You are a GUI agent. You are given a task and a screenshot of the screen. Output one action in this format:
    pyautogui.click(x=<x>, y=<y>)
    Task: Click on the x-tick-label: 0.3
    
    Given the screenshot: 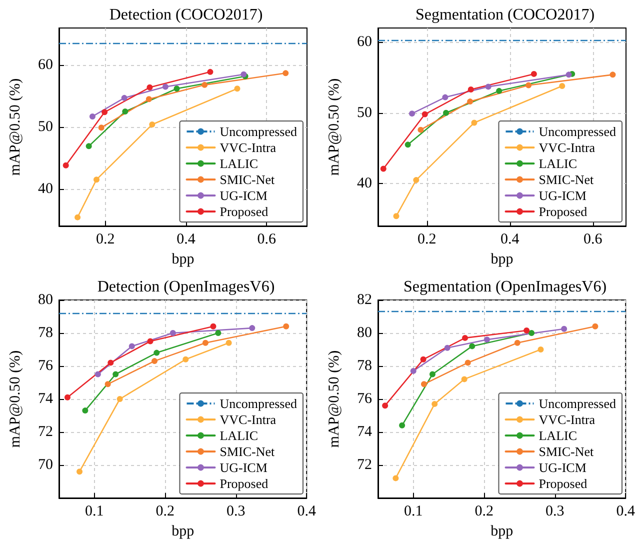 What is the action you would take?
    pyautogui.click(x=555, y=512)
    